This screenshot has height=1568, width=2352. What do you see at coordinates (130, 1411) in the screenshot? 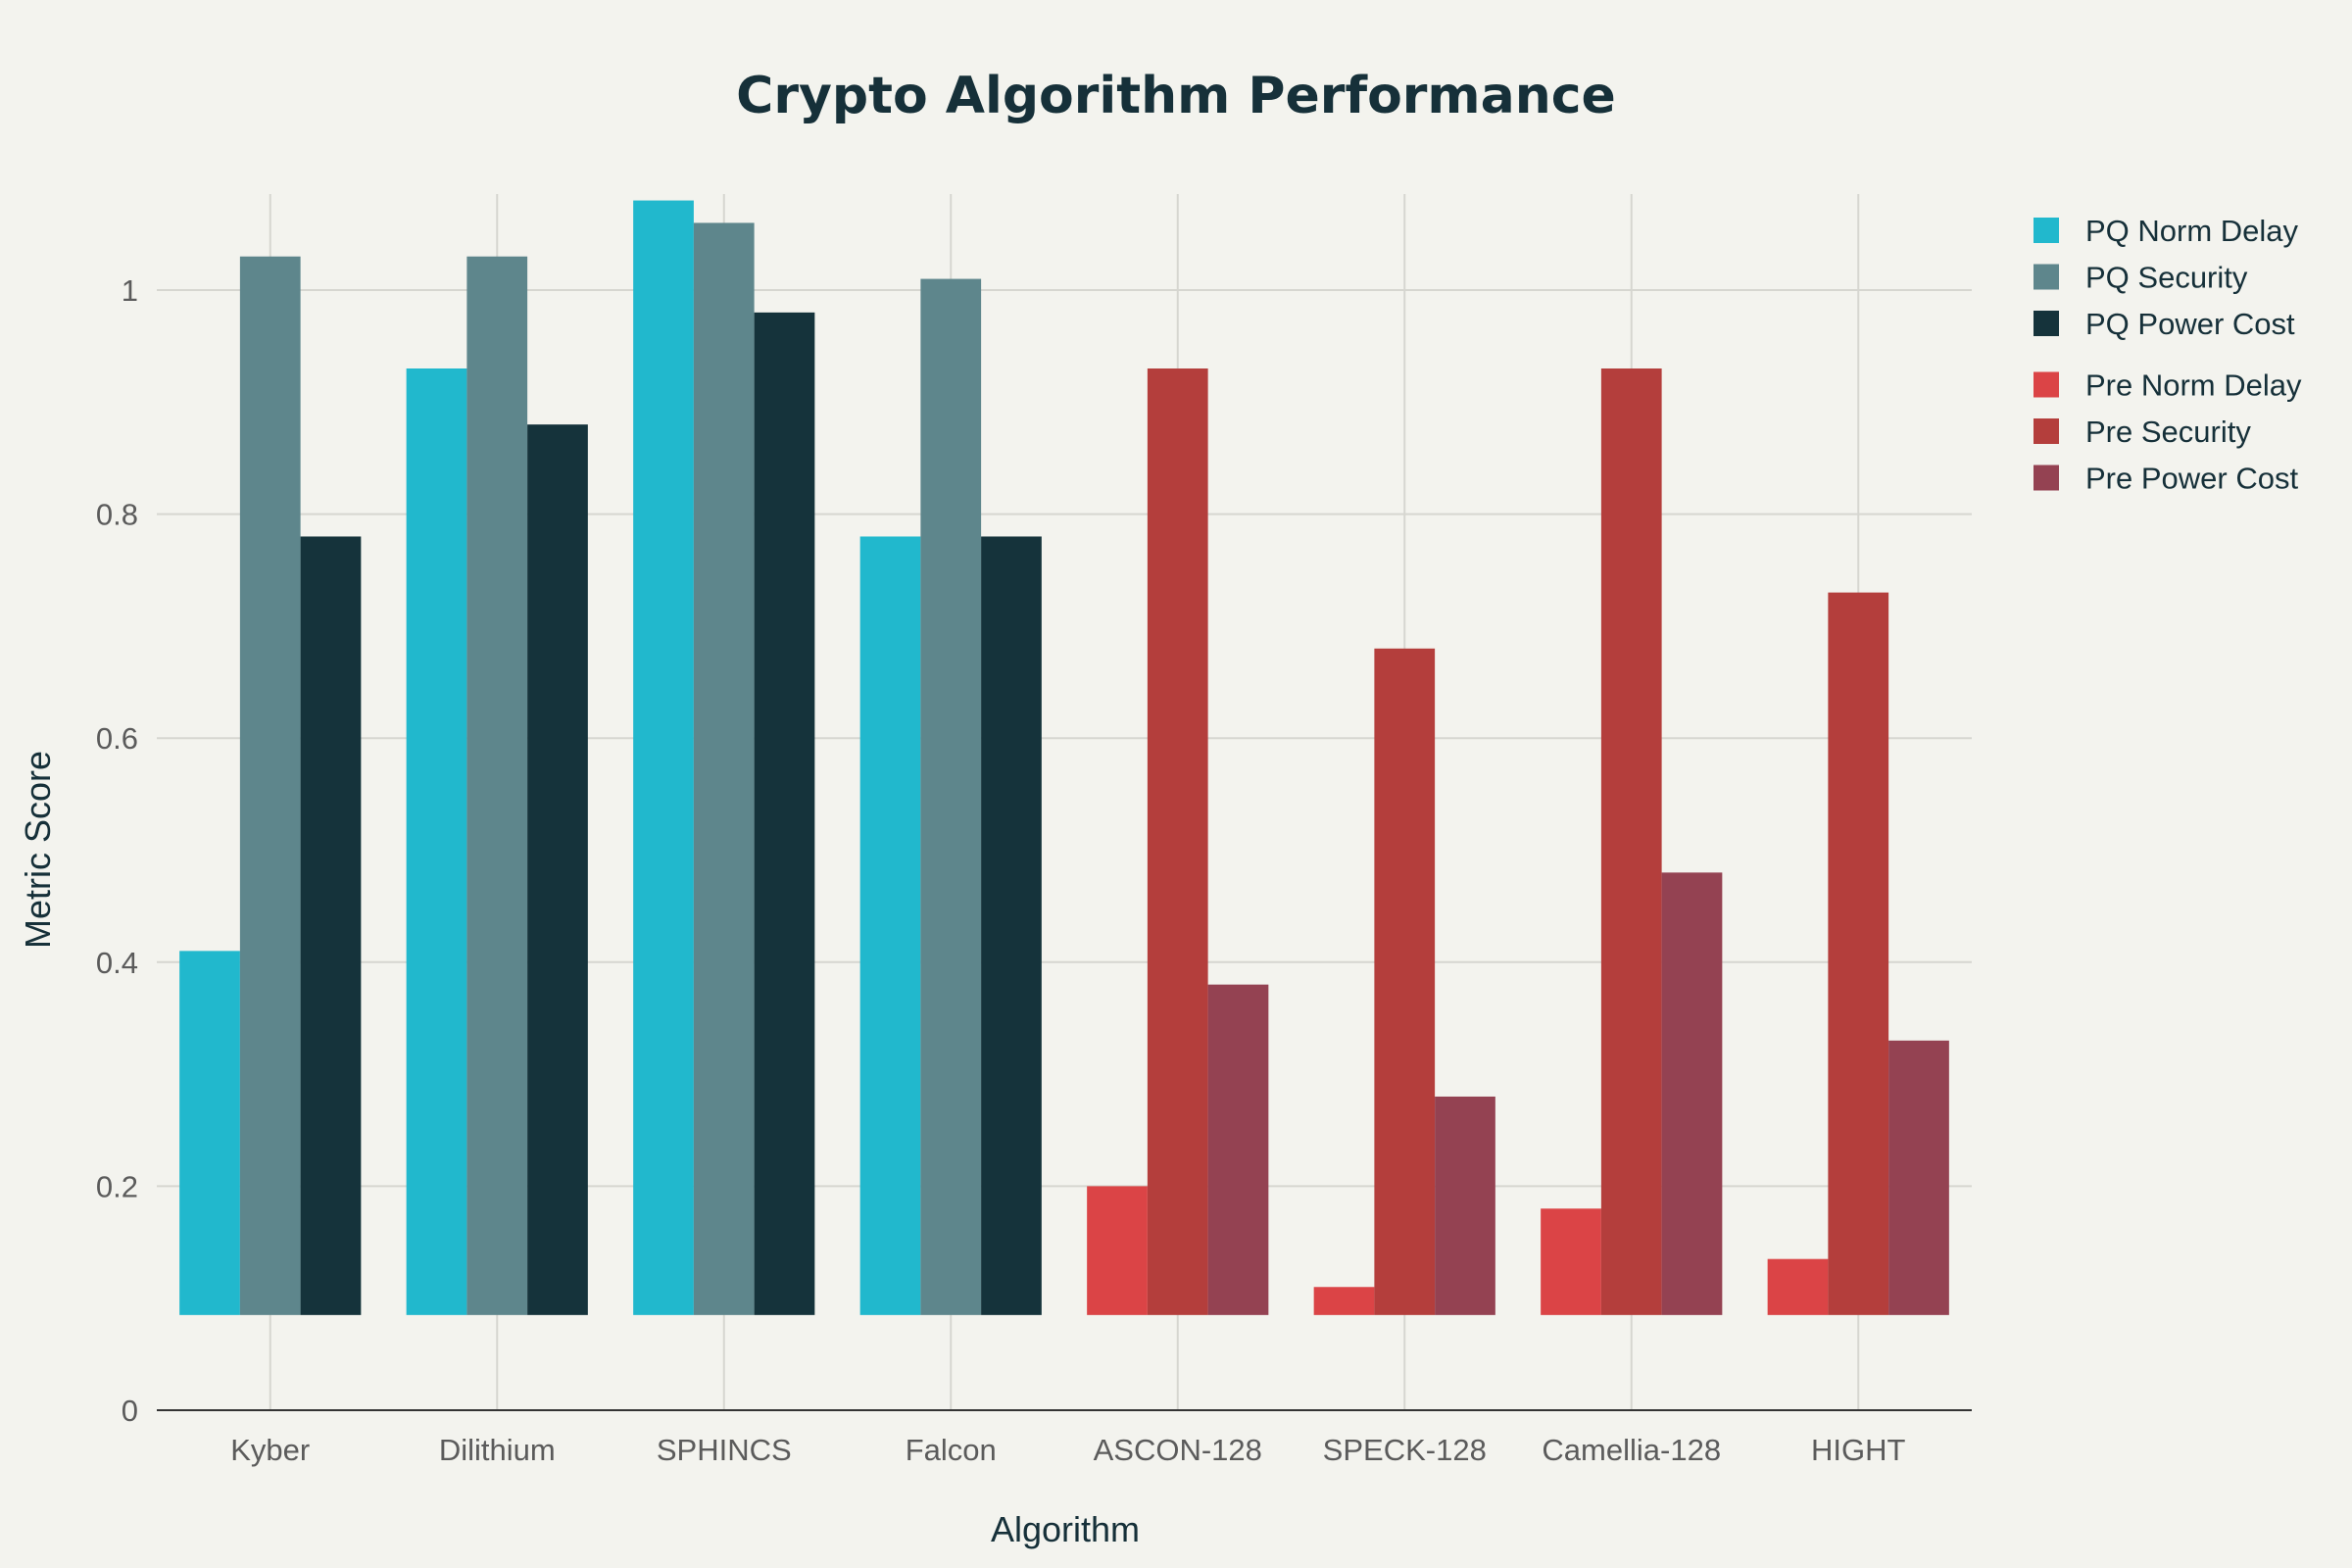
I see `y-tick-label: 0` at bounding box center [130, 1411].